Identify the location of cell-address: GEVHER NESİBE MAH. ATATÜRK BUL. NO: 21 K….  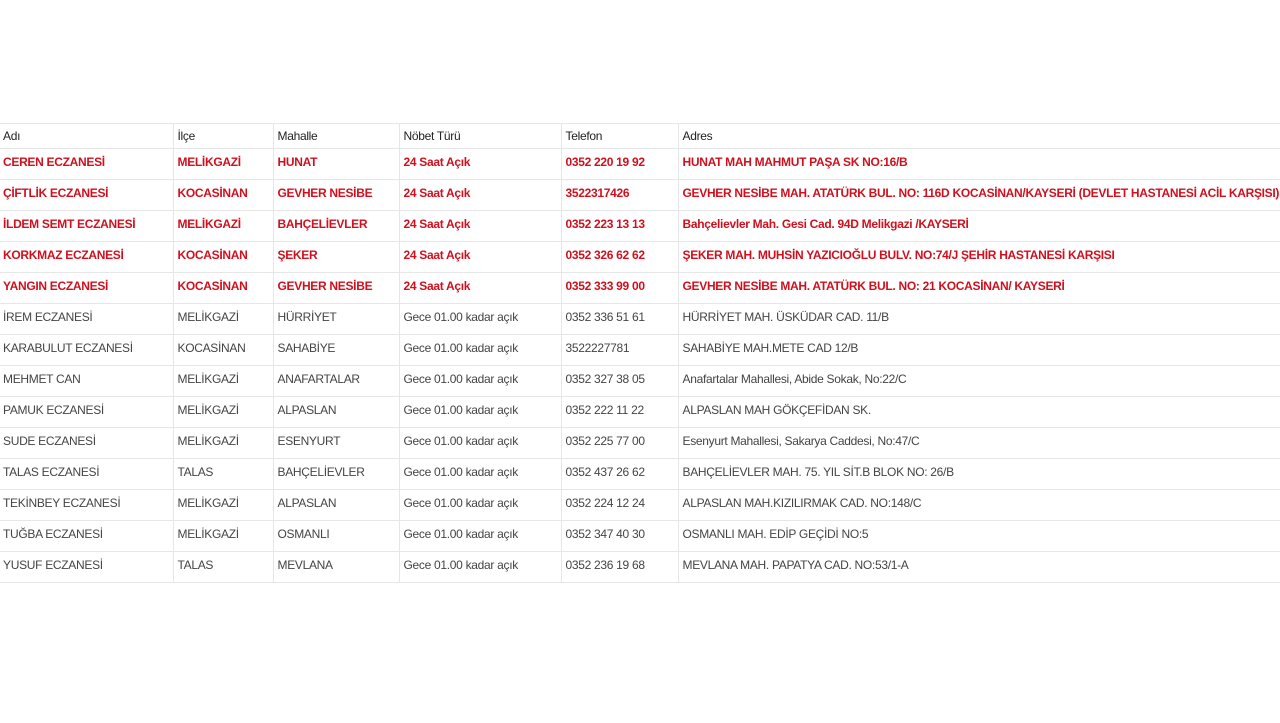
(978, 288).